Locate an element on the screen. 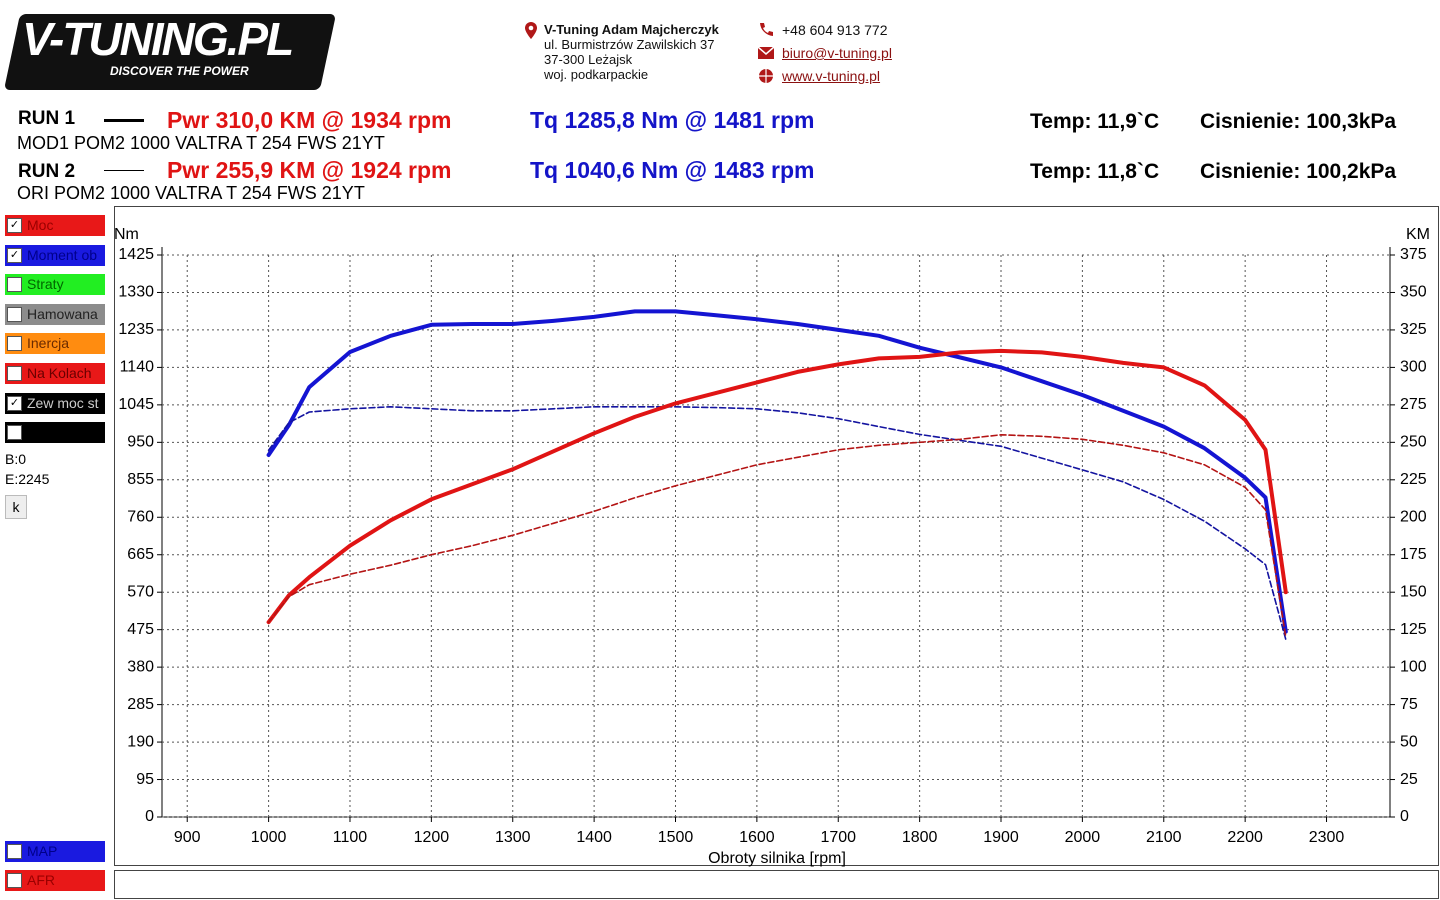 Image resolution: width=1440 pixels, height=900 pixels. x-tick-label: 2300 is located at coordinates (1327, 837).